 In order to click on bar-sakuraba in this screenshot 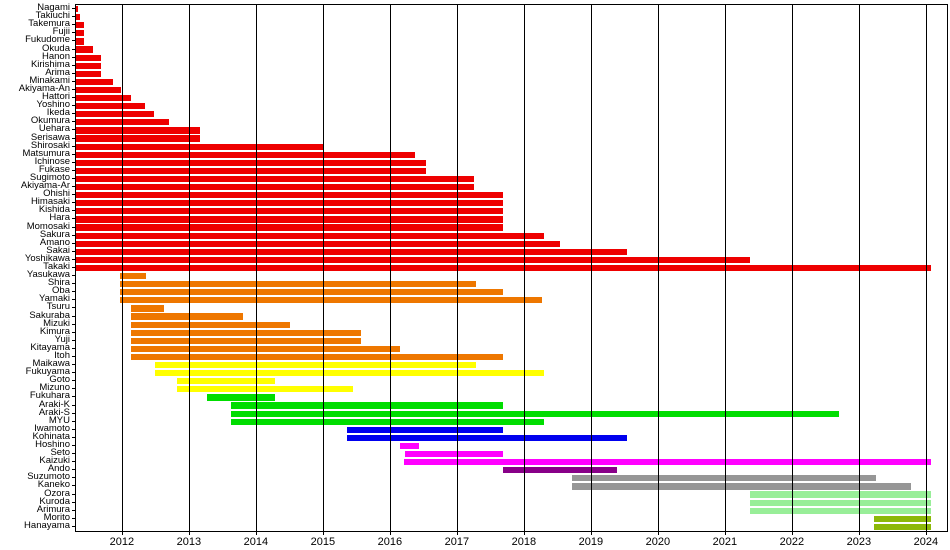, I will do `click(186, 316)`.